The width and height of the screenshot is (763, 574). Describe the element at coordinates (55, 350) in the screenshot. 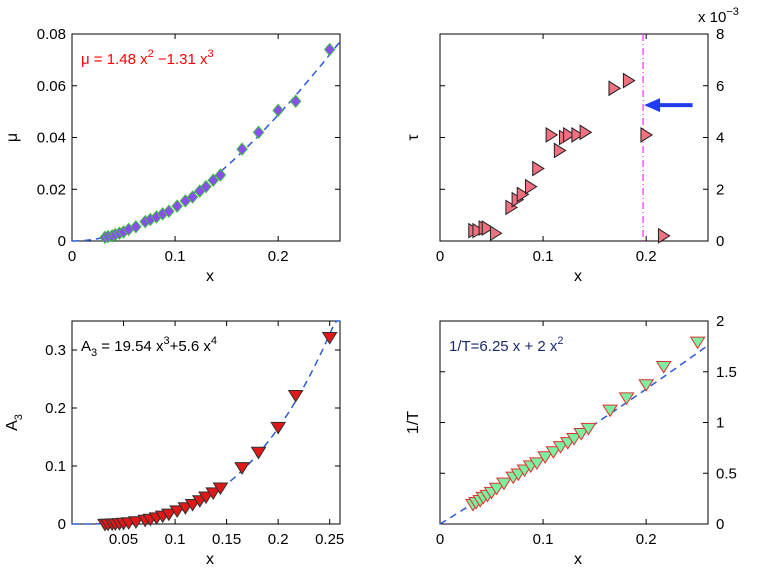

I see `y-tick-label: 0.3` at that location.